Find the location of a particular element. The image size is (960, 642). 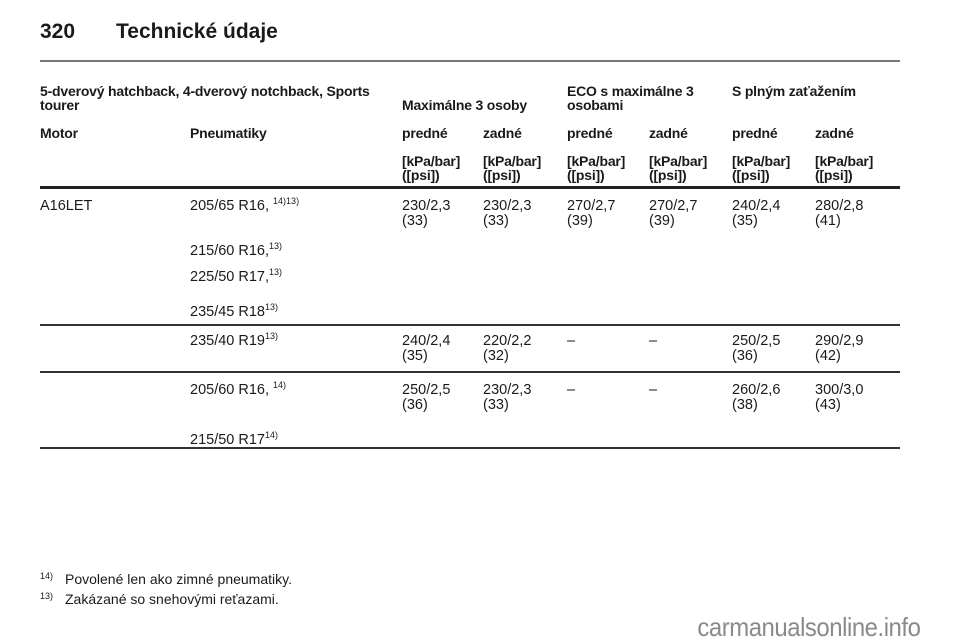

pressure-value: 300/3,0 is located at coordinates (839, 390).